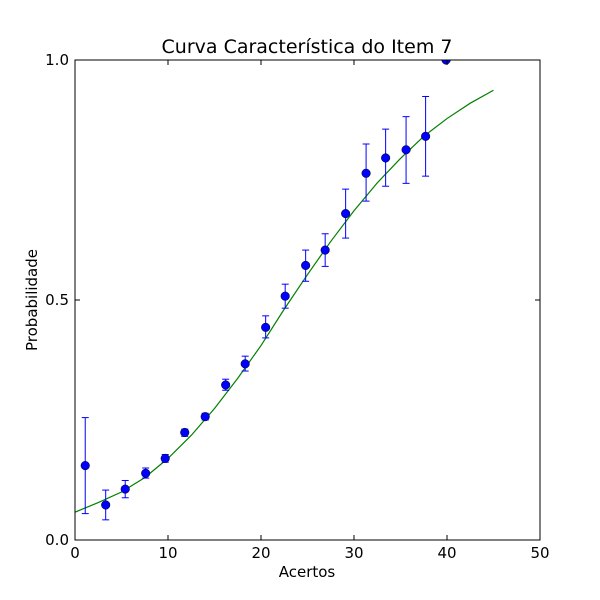 The height and width of the screenshot is (600, 600). I want to click on x-axis-label: Acertos, so click(307, 572).